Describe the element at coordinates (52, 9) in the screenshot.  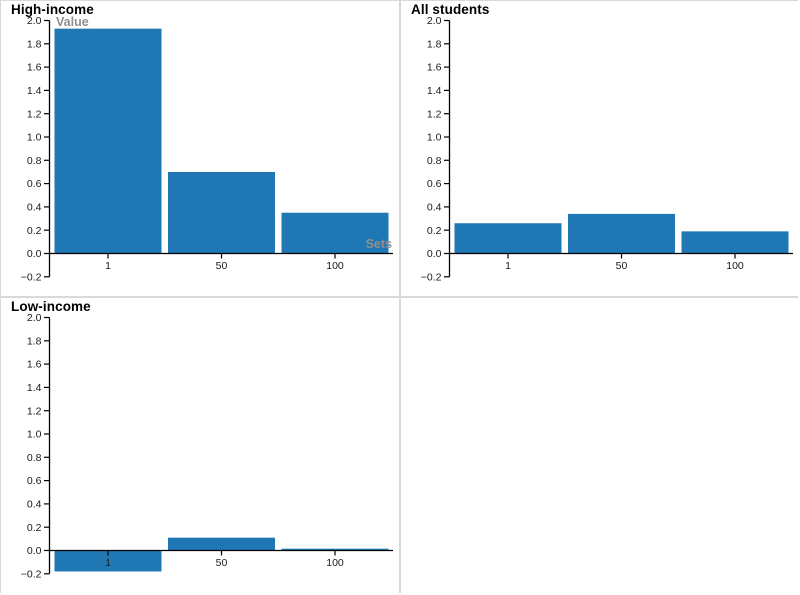
I see `chart-title-high-income: High-income` at that location.